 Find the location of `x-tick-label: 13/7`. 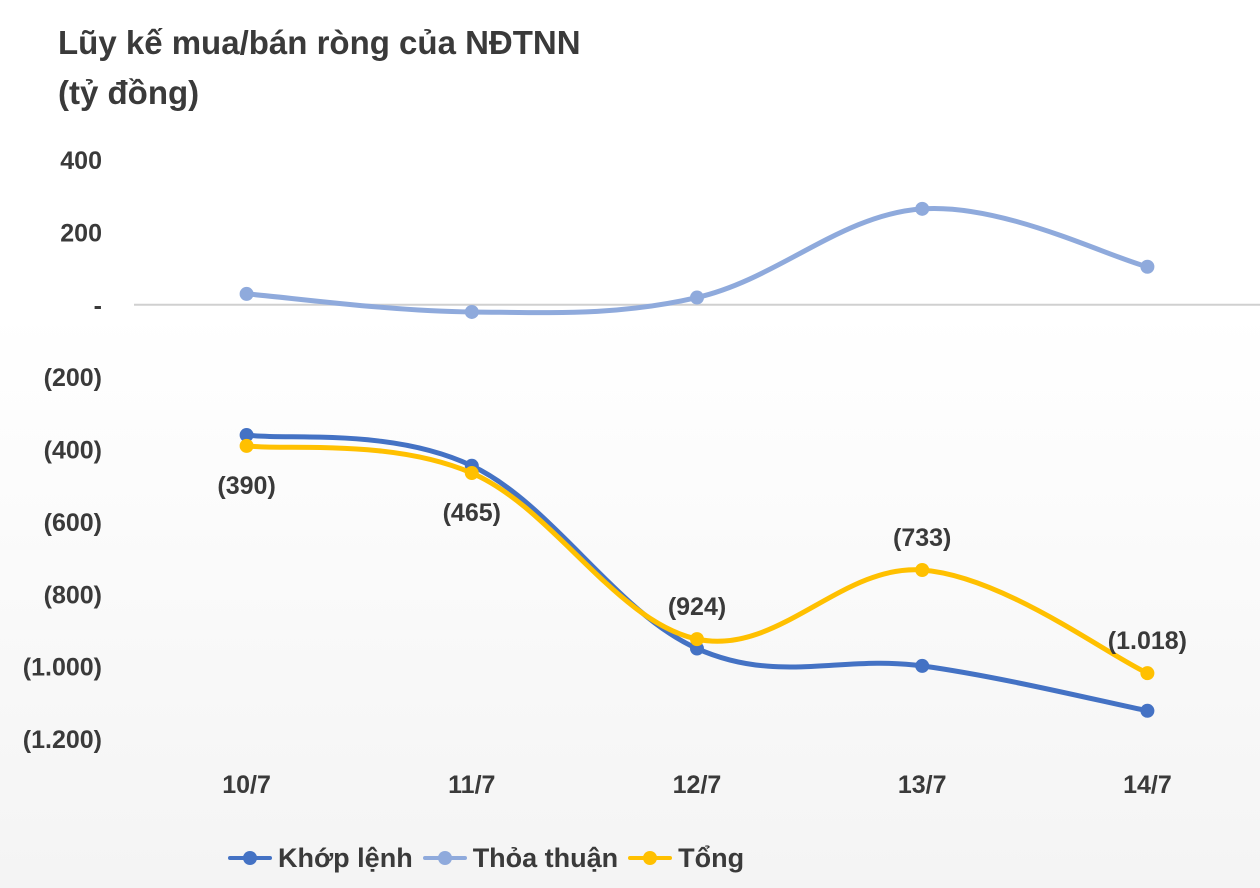

x-tick-label: 13/7 is located at coordinates (922, 785).